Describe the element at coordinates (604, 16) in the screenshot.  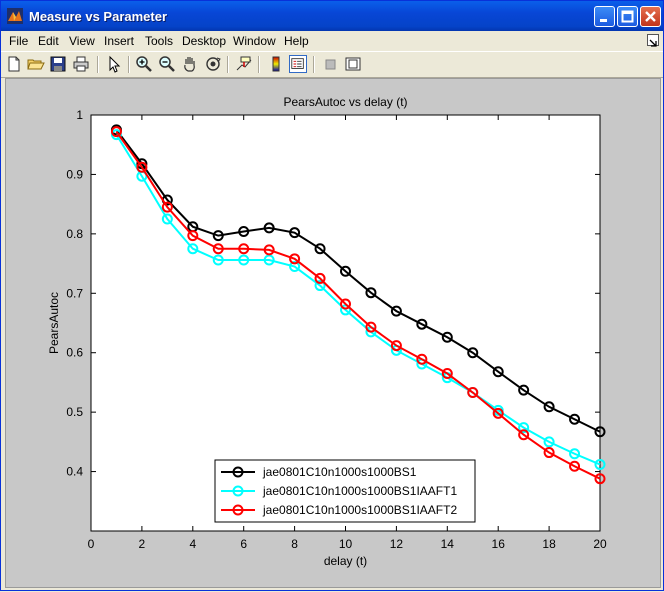
I see `minimize-button` at that location.